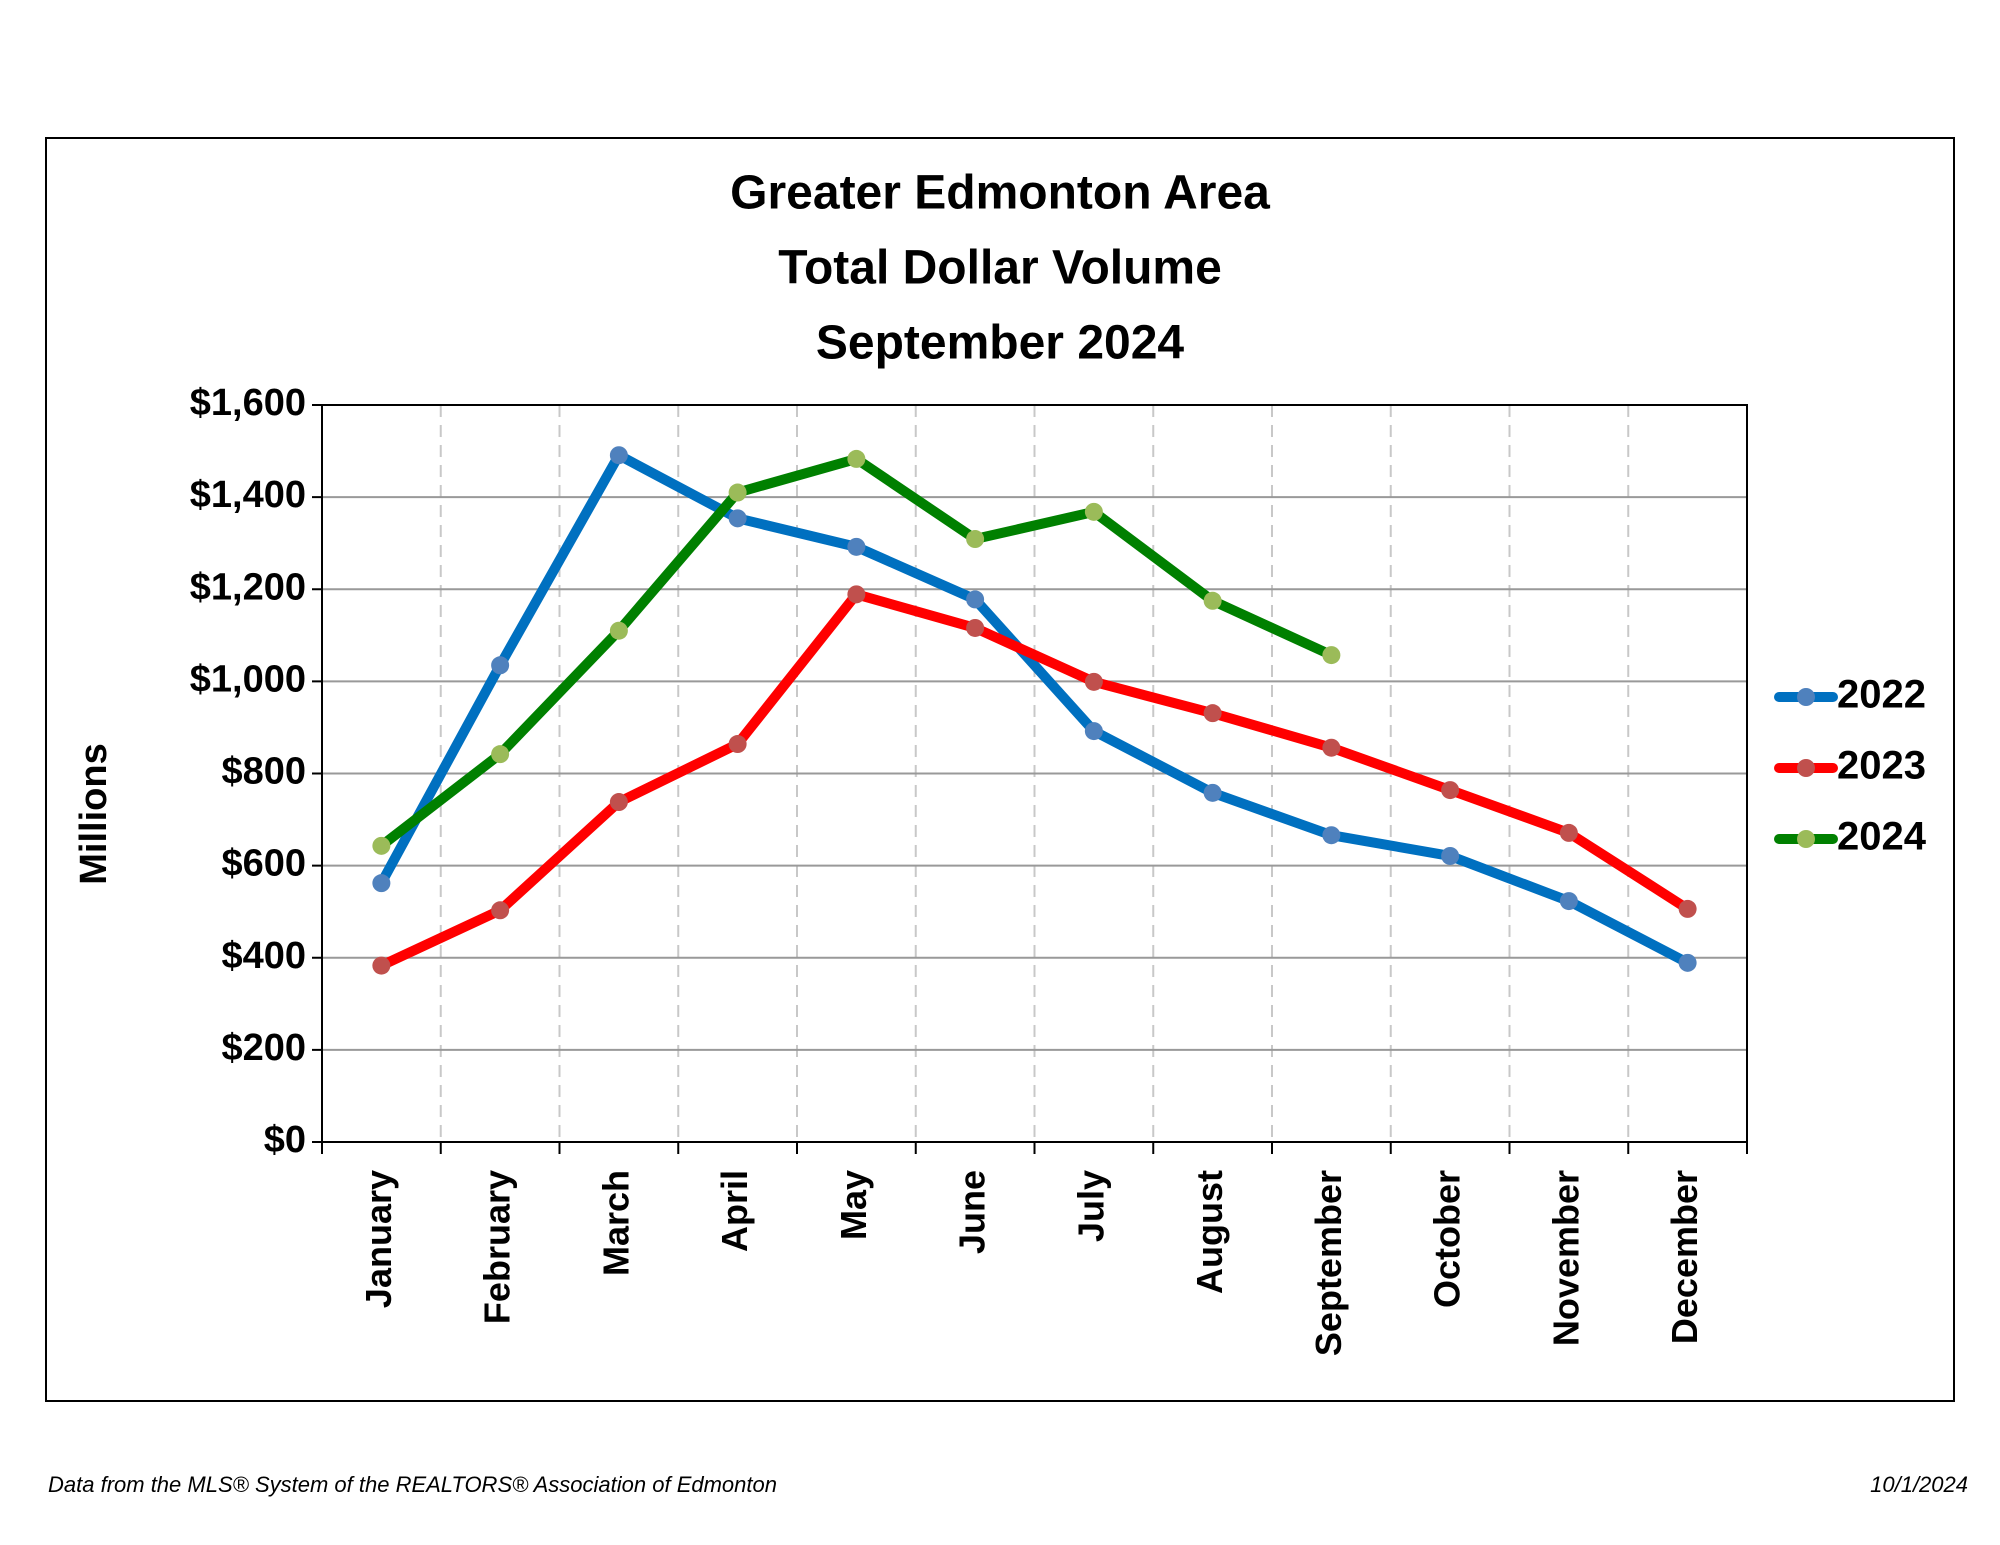  What do you see at coordinates (248, 587) in the screenshot?
I see `y-tick-label: $1,200` at bounding box center [248, 587].